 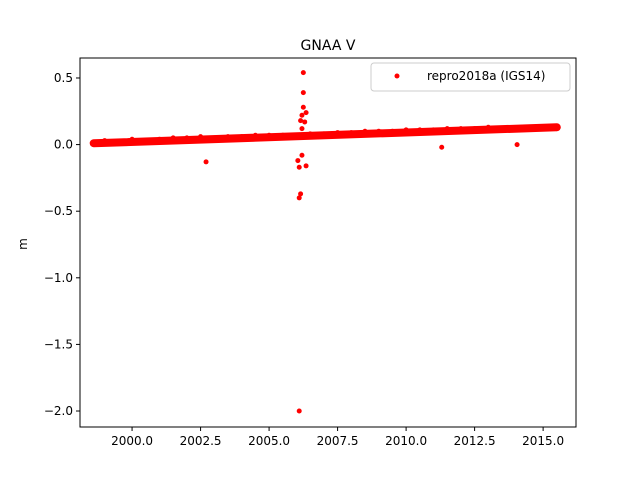 What do you see at coordinates (58, 344) in the screenshot?
I see `y-tick-label: −1.5` at bounding box center [58, 344].